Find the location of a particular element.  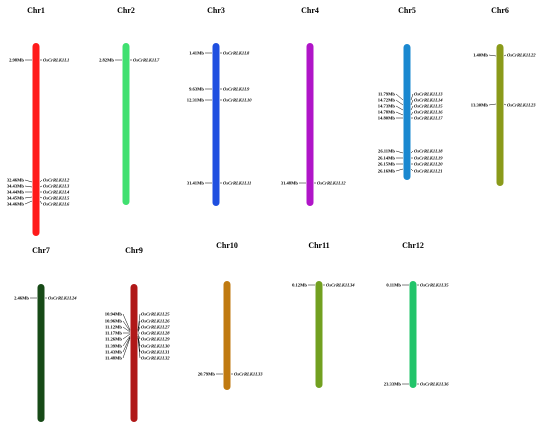

gene-marker-oscrrlk1l4: 34.44Mb OsCrRLK1L4 is located at coordinates (38, 192).